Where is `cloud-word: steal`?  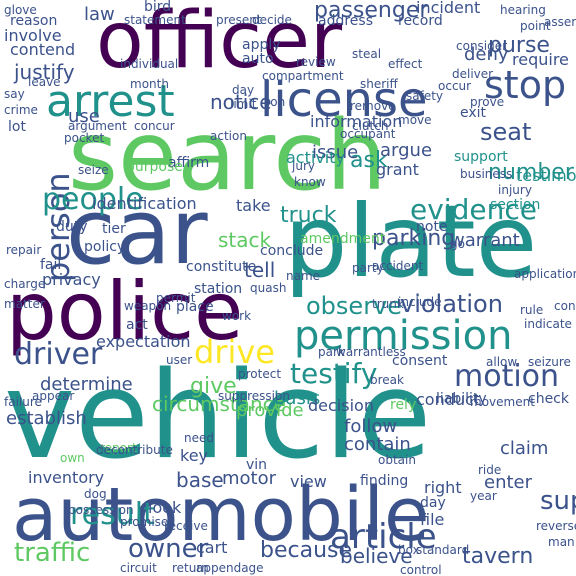 cloud-word: steal is located at coordinates (367, 54).